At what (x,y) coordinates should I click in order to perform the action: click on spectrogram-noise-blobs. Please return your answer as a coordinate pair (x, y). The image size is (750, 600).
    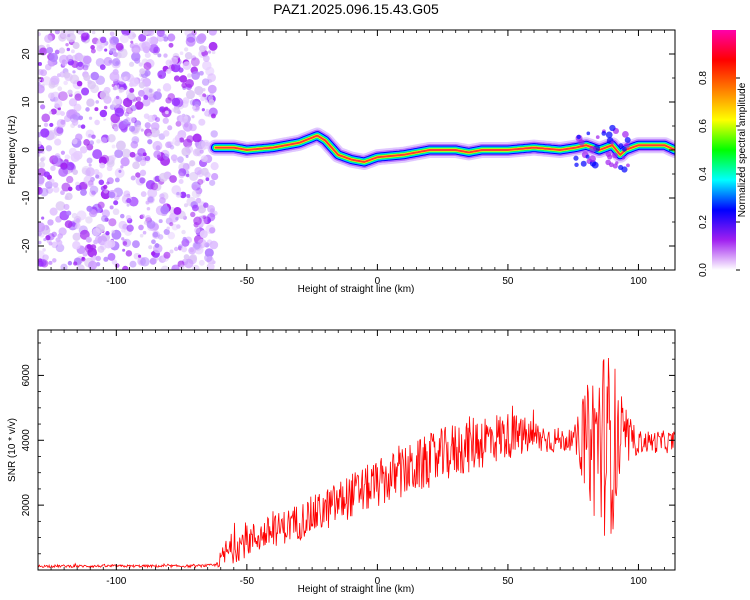
    Looking at the image, I should click on (128, 150).